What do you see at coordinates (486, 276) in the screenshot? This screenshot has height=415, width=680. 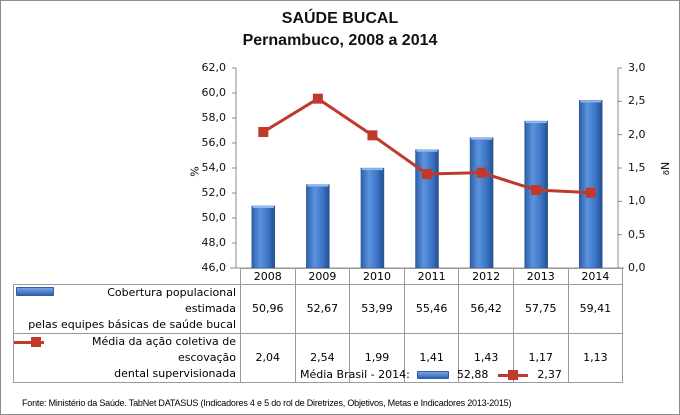 I see `year-cell: 2012` at bounding box center [486, 276].